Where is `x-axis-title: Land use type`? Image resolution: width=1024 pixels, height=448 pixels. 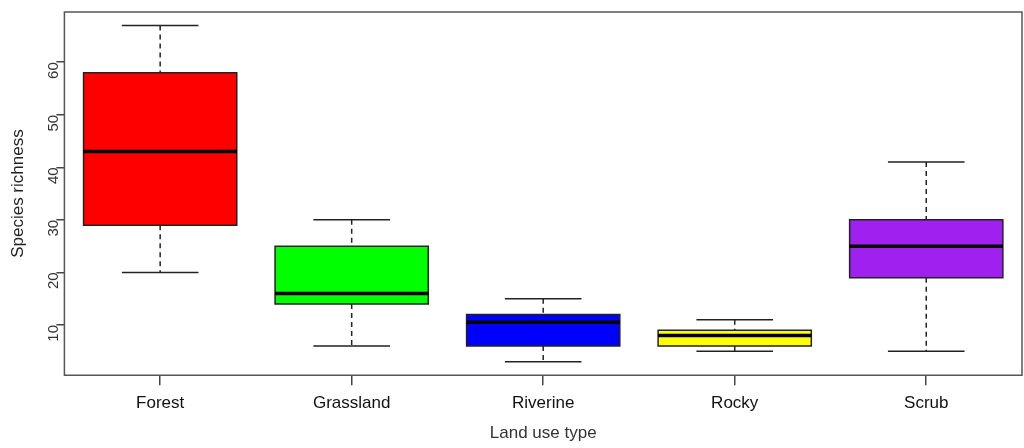
x-axis-title: Land use type is located at coordinates (543, 433).